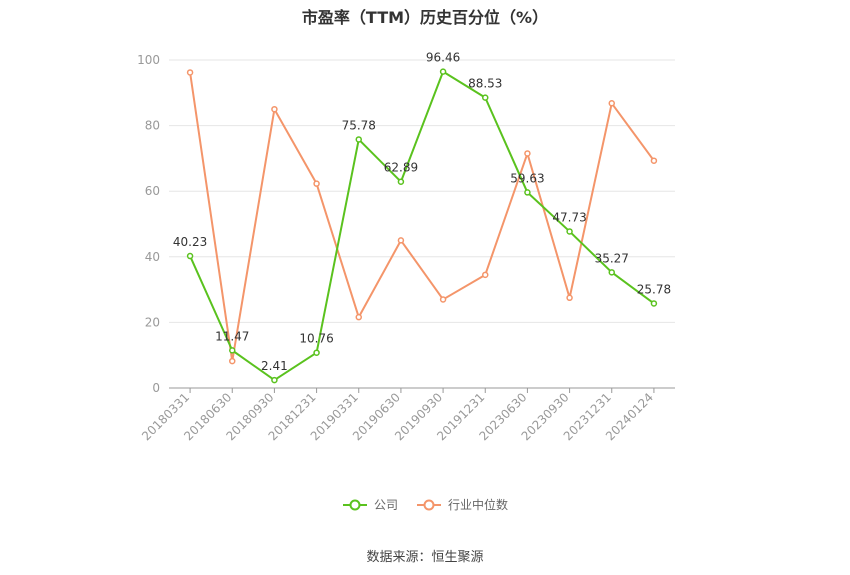 The width and height of the screenshot is (850, 575). Describe the element at coordinates (401, 168) in the screenshot. I see `data-label: 62.89` at that location.